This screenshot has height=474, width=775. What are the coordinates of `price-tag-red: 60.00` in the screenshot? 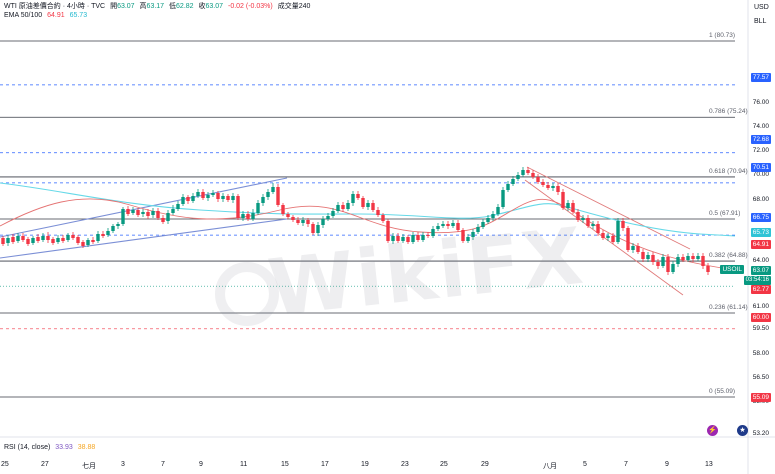 It's located at (760, 317).